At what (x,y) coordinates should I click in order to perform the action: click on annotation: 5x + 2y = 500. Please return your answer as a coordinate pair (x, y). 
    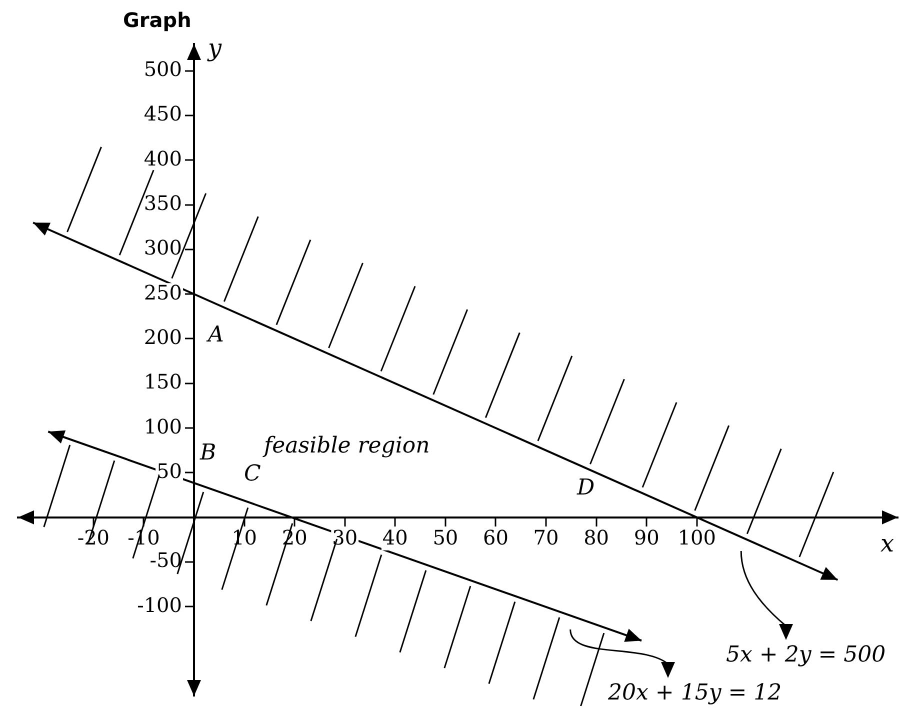
    Looking at the image, I should click on (806, 655).